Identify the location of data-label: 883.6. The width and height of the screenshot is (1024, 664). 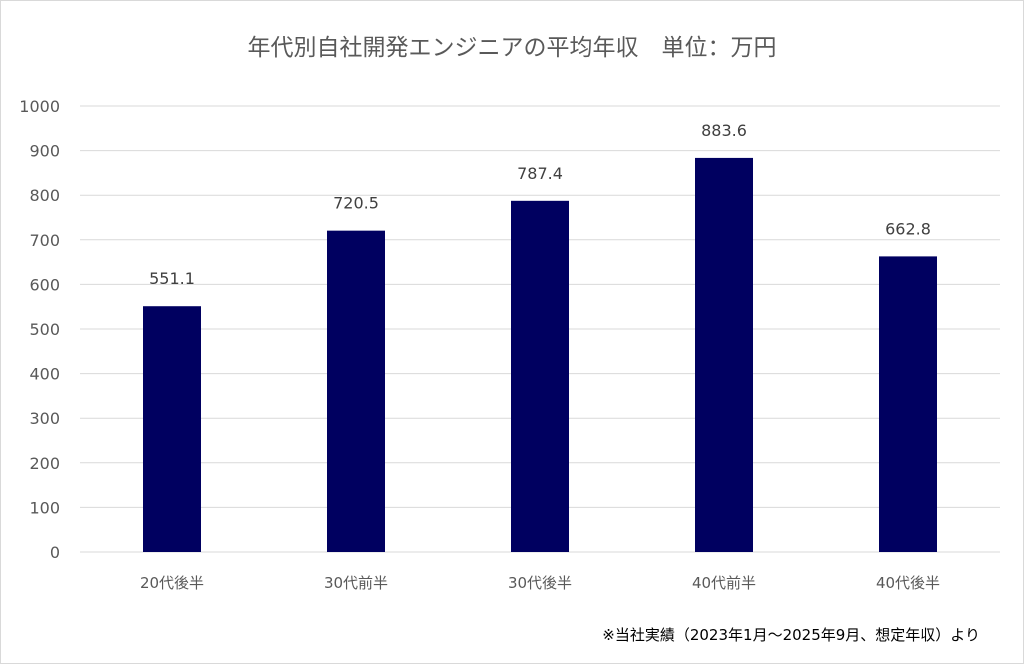
(724, 130).